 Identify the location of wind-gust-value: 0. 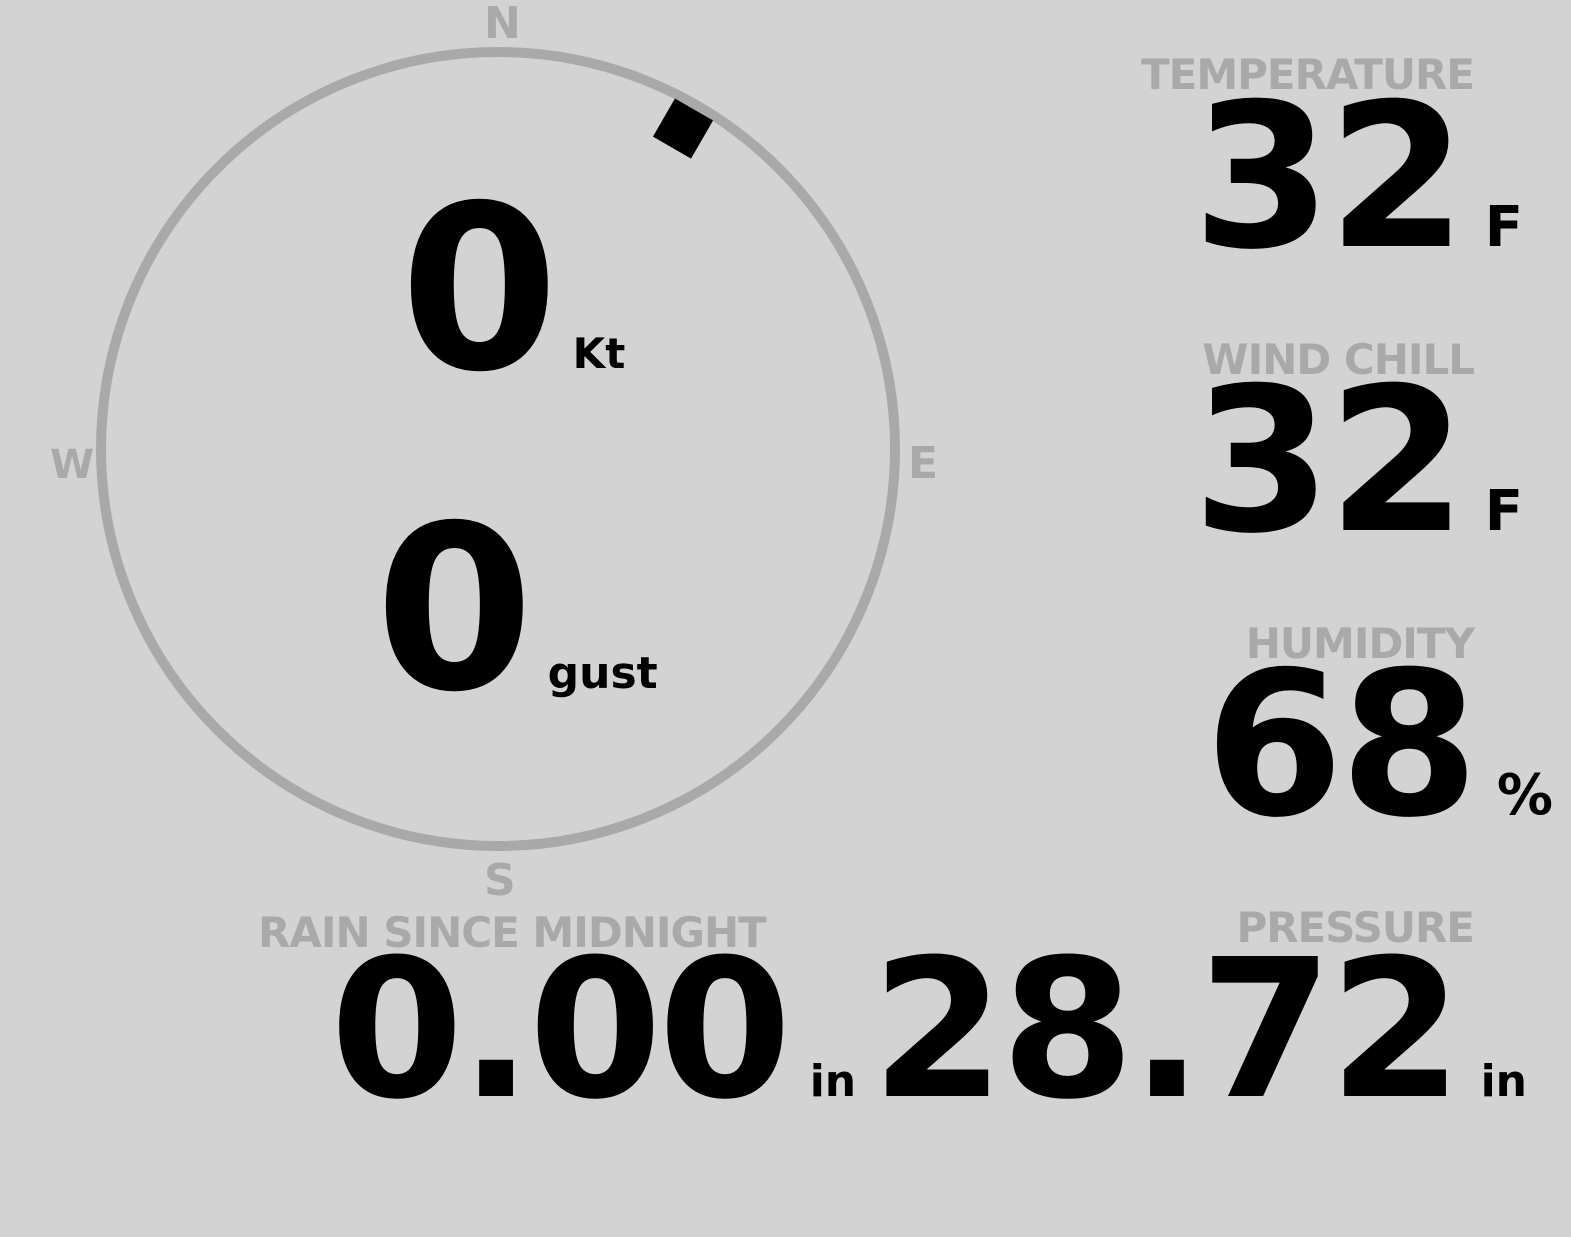
(454, 609).